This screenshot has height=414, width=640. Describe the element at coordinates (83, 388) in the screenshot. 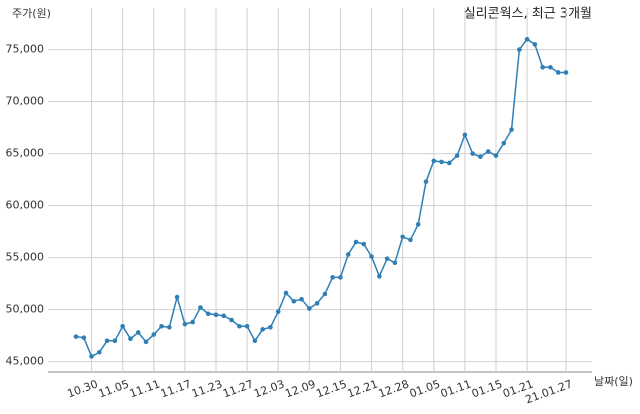

I see `x-tick-label: 10.30` at that location.